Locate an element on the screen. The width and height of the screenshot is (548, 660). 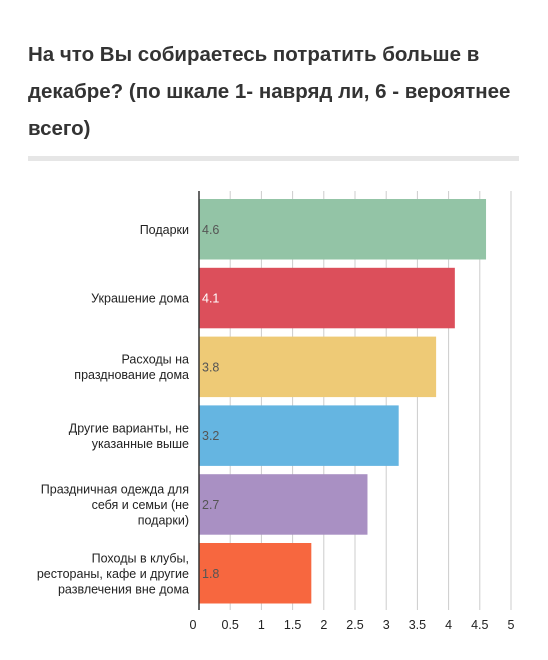
category-label-line: Праздничная одежда для is located at coordinates (115, 489).